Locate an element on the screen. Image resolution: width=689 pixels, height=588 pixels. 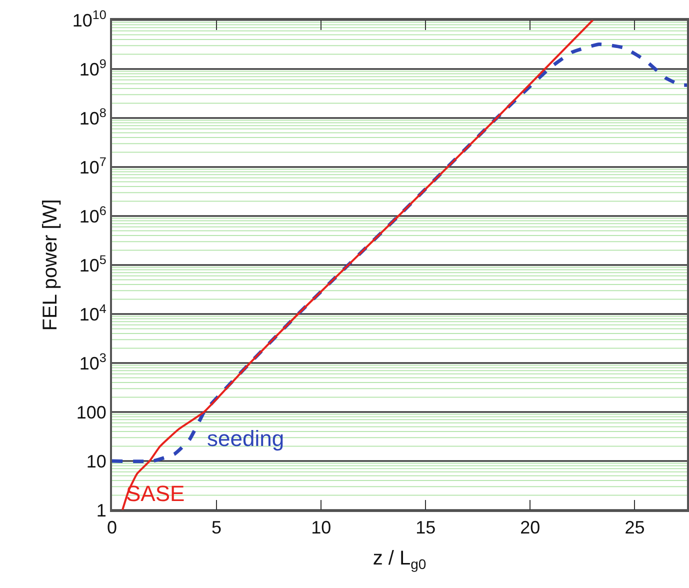
y-tick-label: 1 is located at coordinates (101, 510).